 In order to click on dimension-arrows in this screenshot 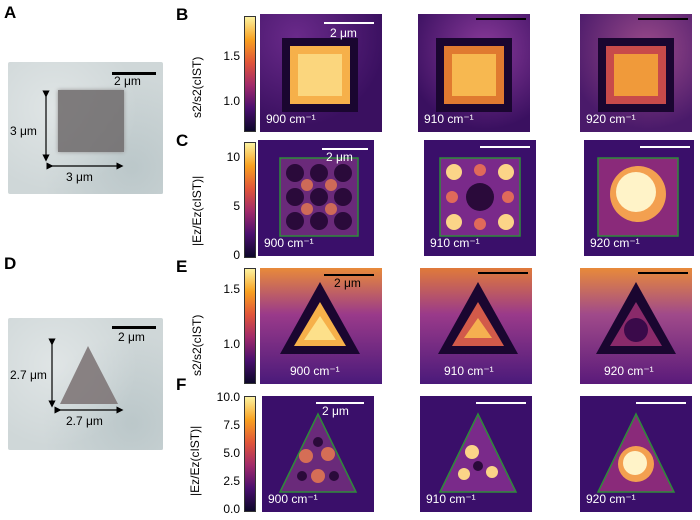, I will do `click(83, 130)`.